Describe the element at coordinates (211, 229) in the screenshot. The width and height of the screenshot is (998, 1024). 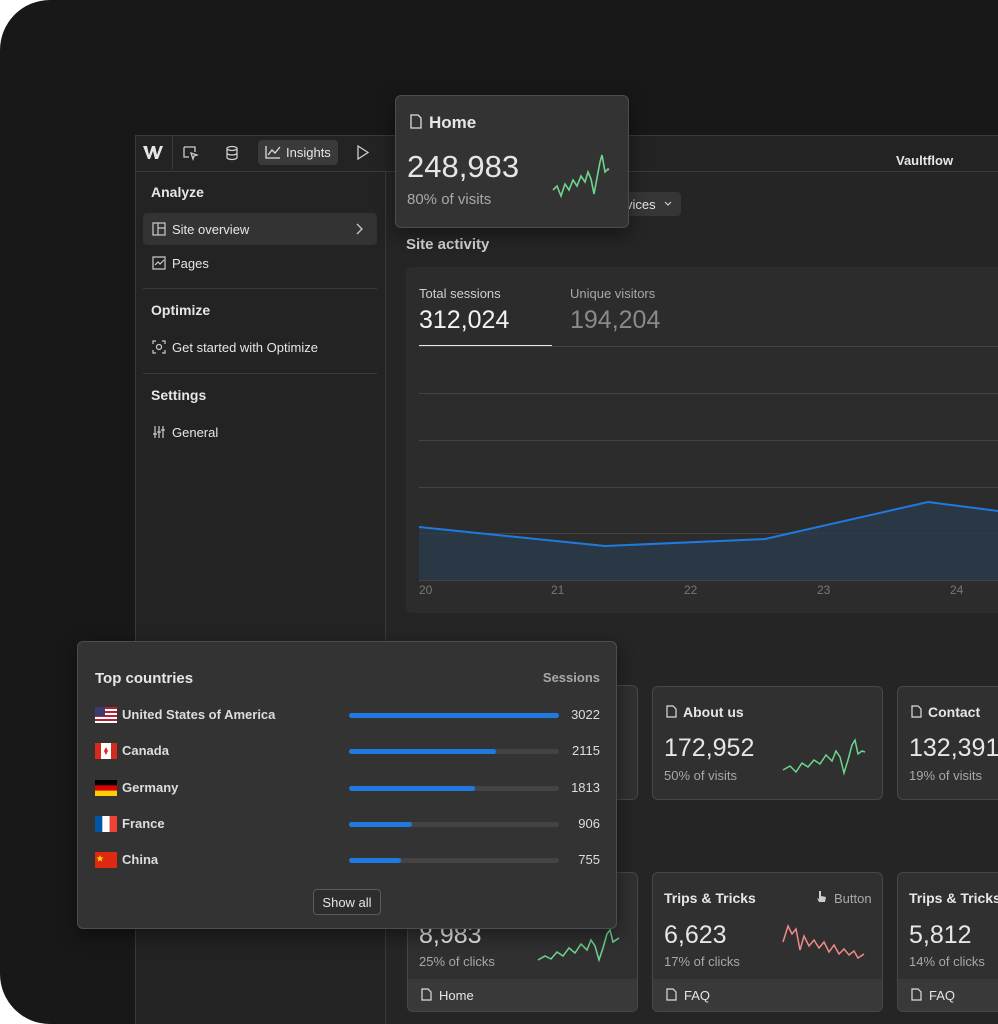
I see `nav-item: Site overview` at that location.